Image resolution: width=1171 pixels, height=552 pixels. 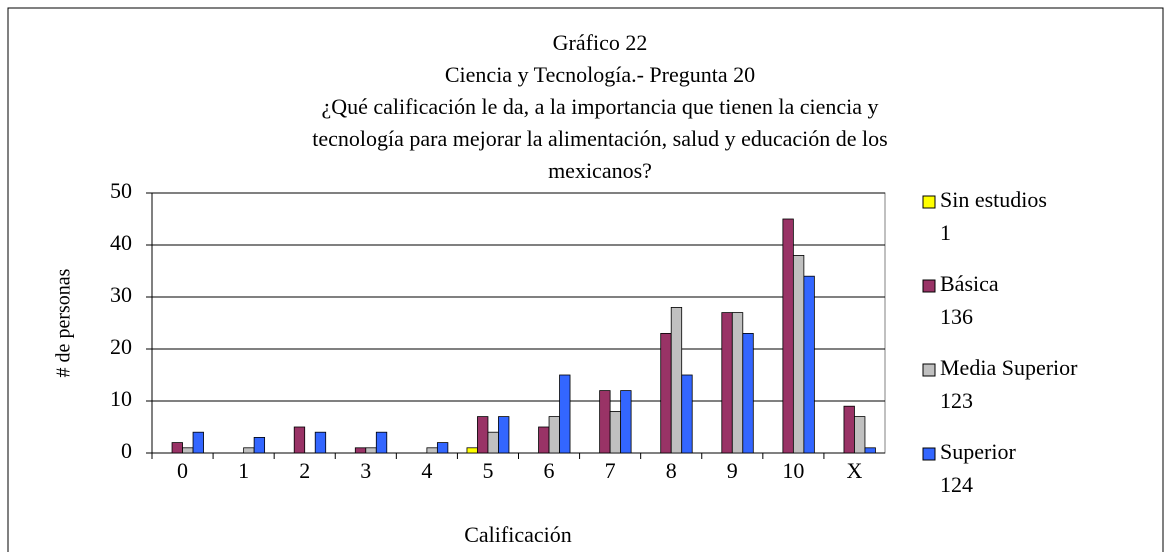 What do you see at coordinates (945, 232) in the screenshot?
I see `legend-total: 1` at bounding box center [945, 232].